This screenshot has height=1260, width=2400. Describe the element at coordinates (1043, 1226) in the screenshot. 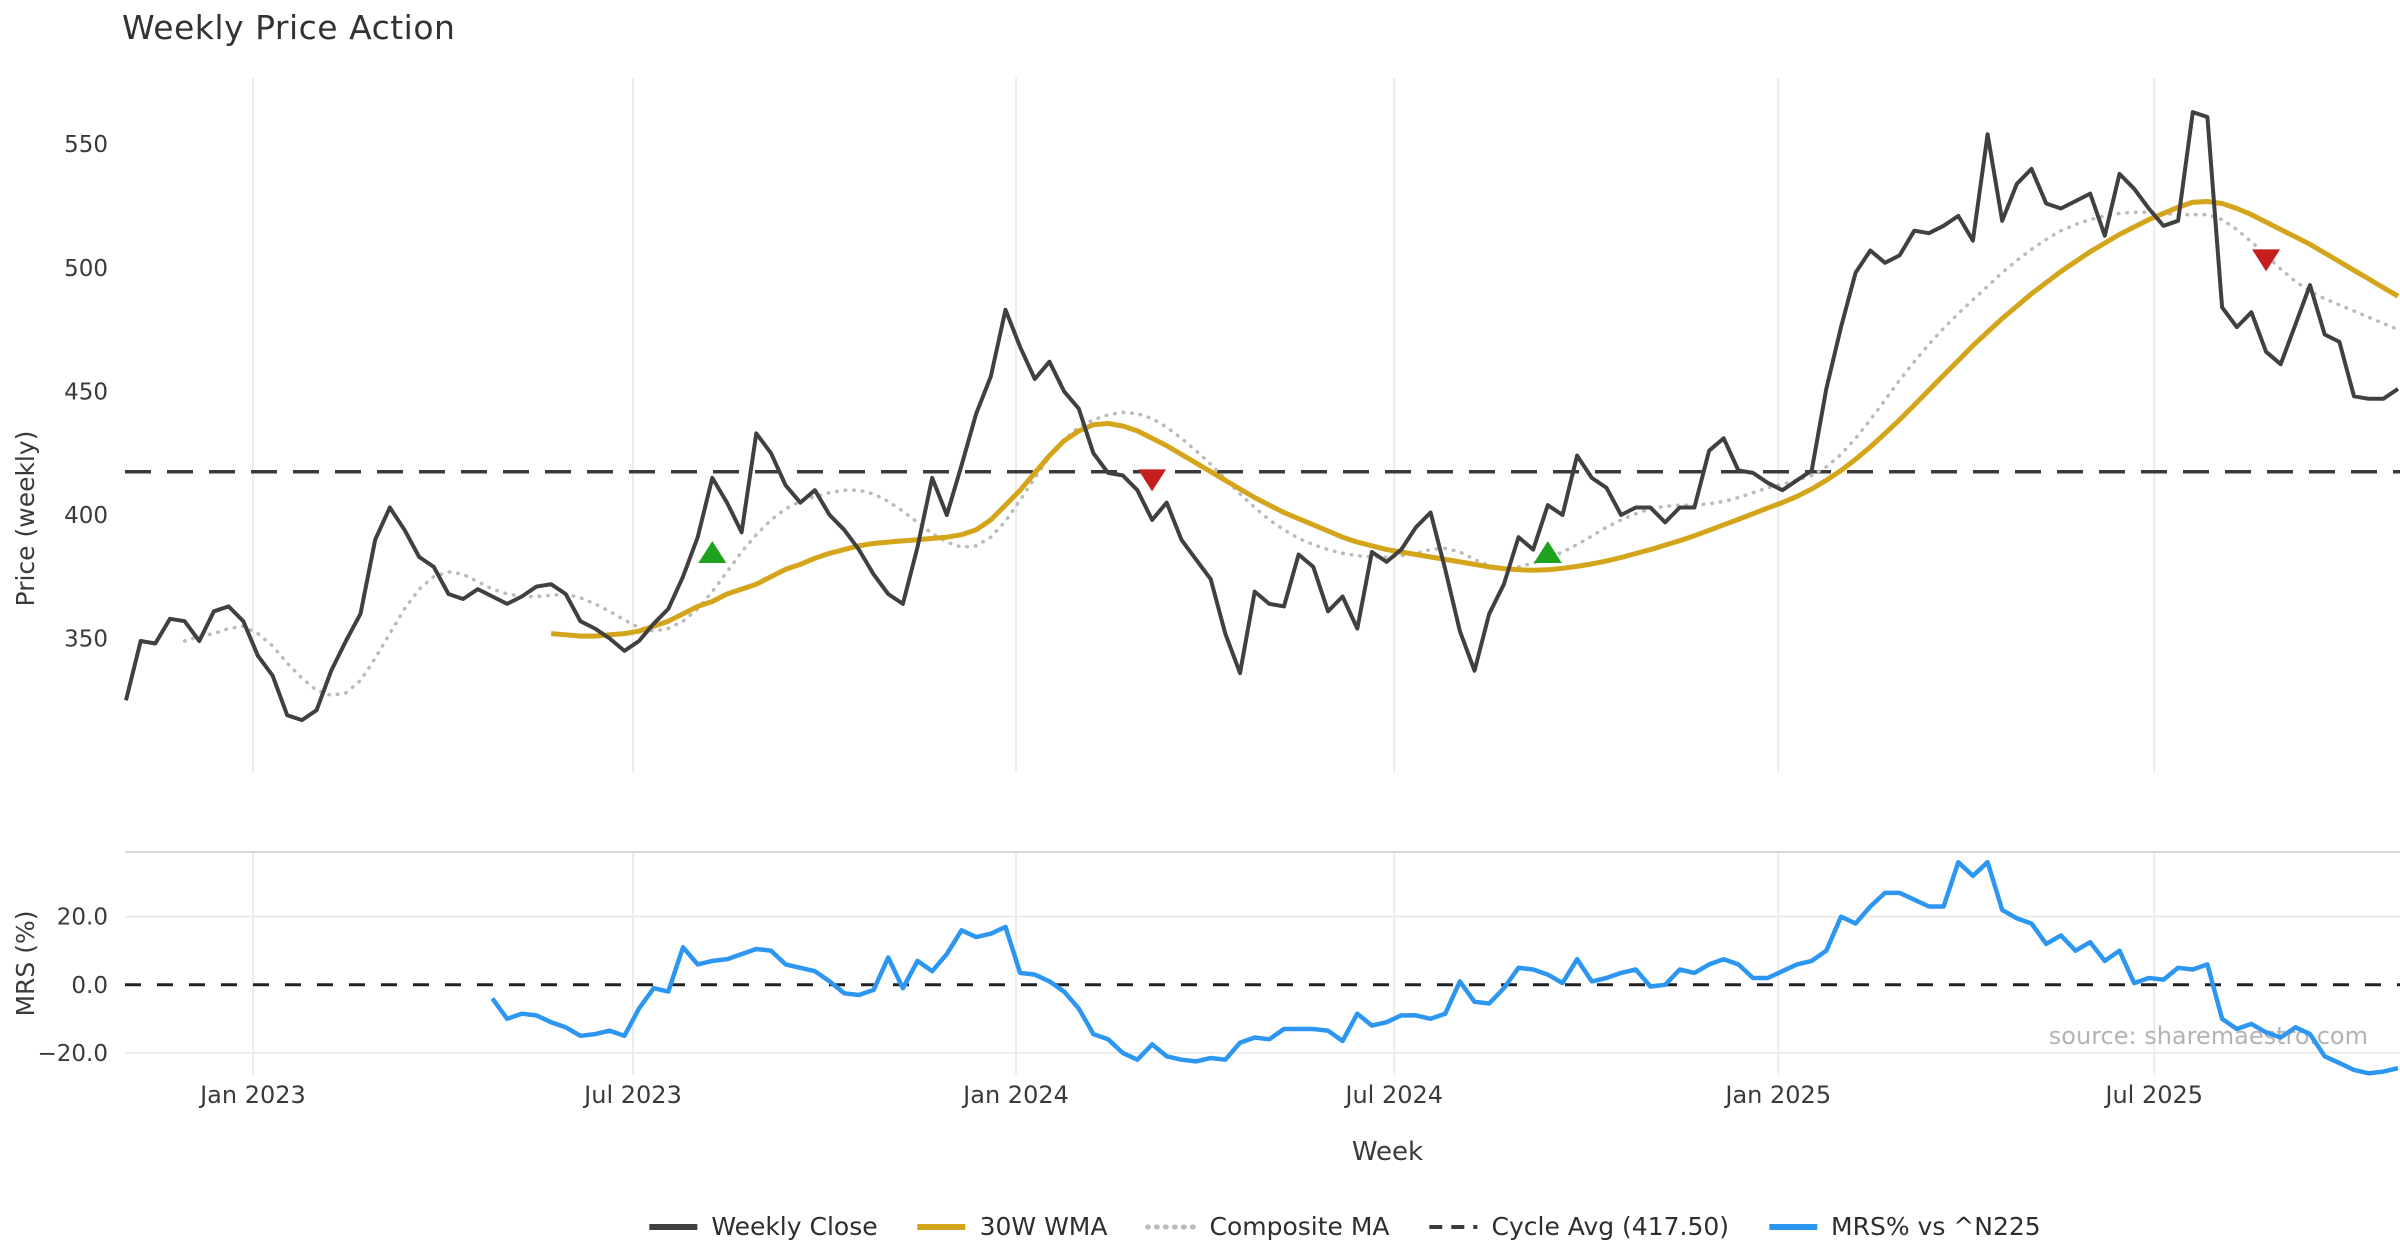

I see `legend-label: 30W WMA` at that location.